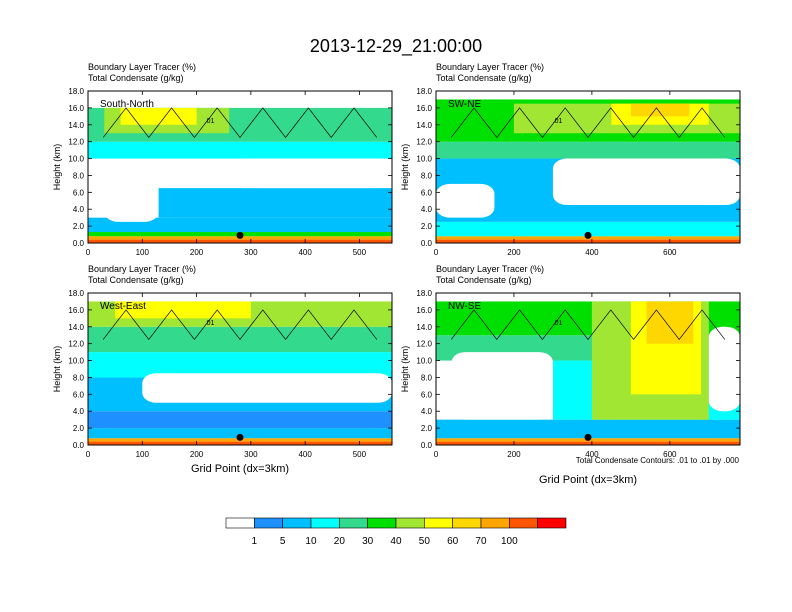 This screenshot has width=792, height=612. What do you see at coordinates (123, 306) in the screenshot?
I see `panel-name: West-East` at bounding box center [123, 306].